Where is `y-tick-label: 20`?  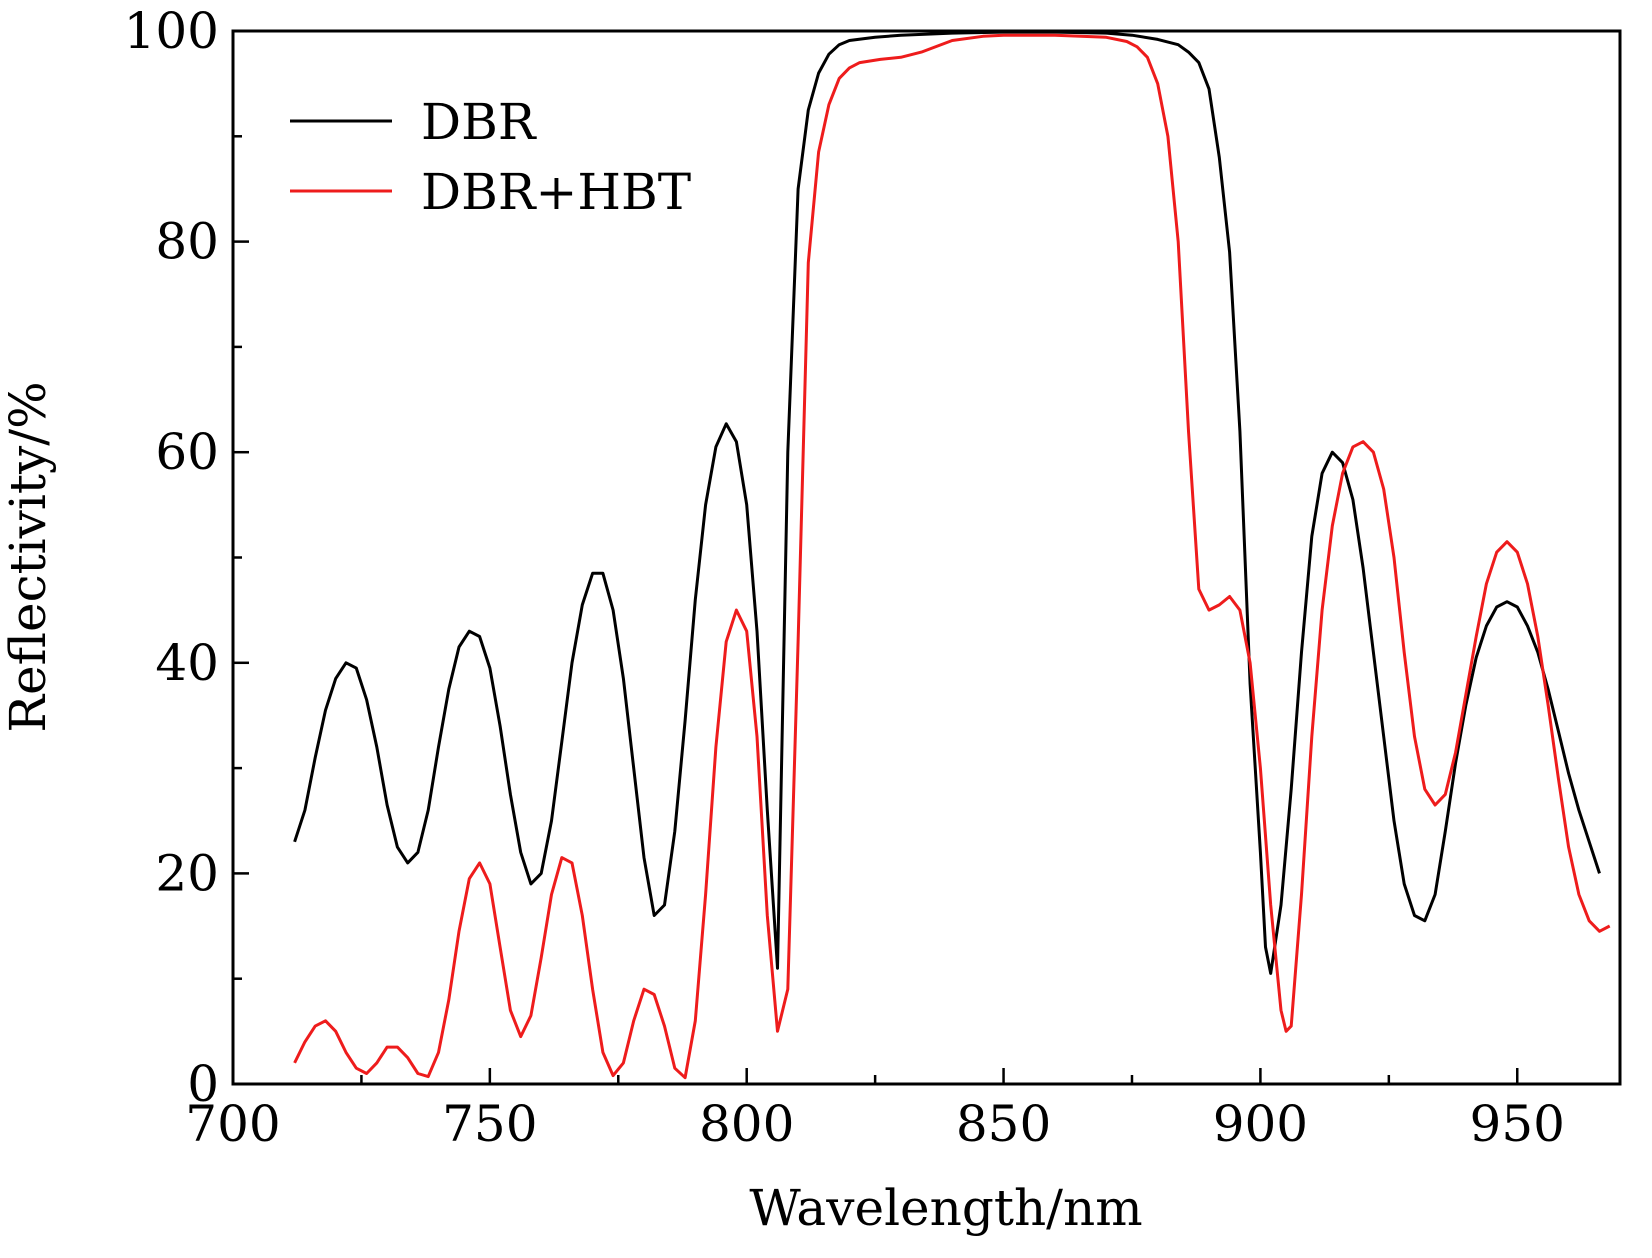
y-tick-label: 20 is located at coordinates (187, 873).